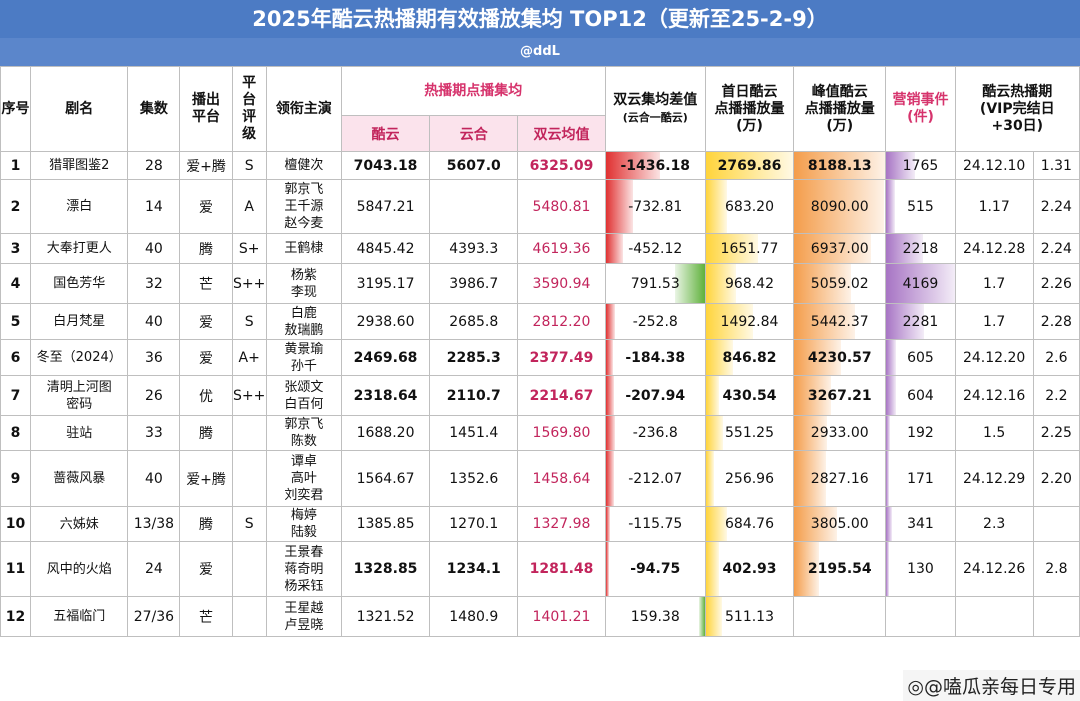 This screenshot has width=1080, height=701. I want to click on rating-cell: A+, so click(249, 357).